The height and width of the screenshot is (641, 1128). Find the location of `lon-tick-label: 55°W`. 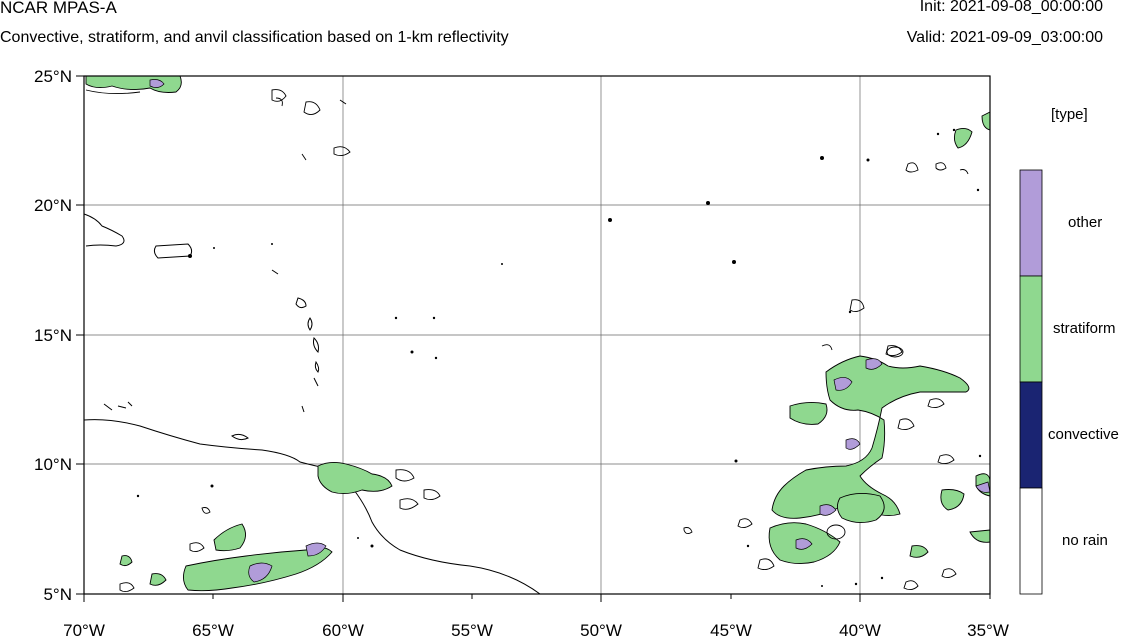

lon-tick-label: 55°W is located at coordinates (472, 630).